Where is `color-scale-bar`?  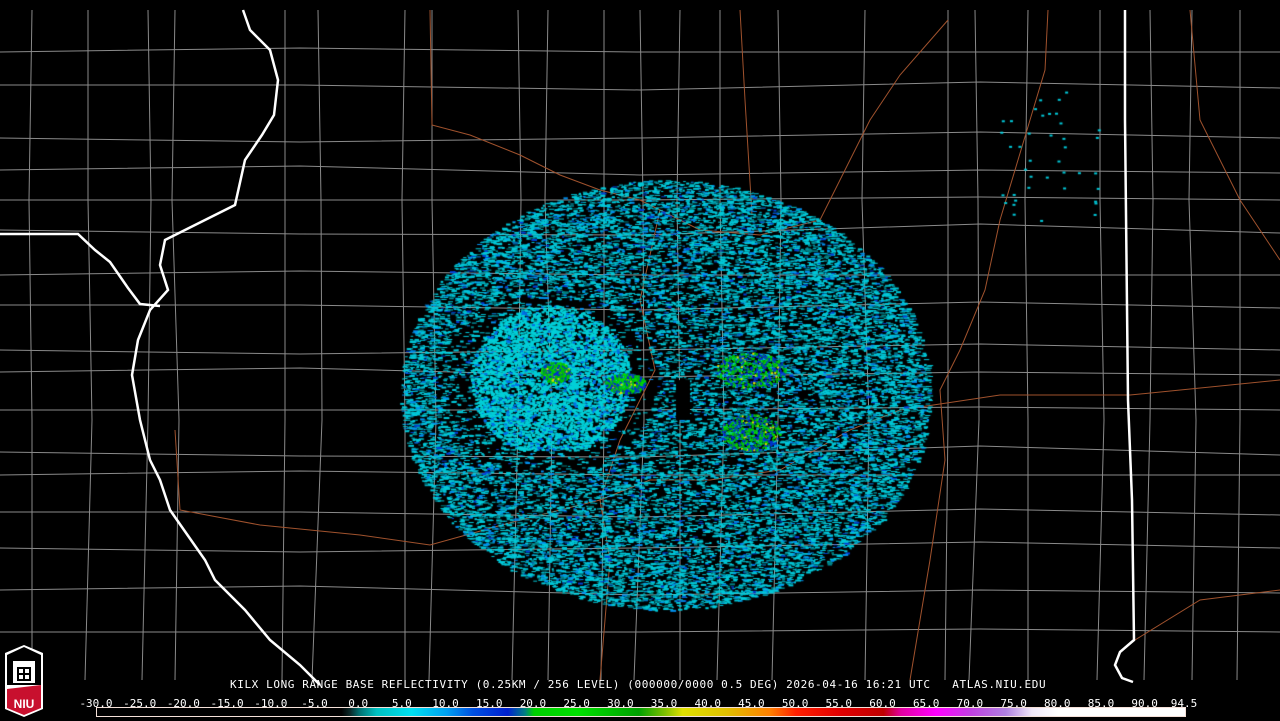
color-scale-bar is located at coordinates (641, 712).